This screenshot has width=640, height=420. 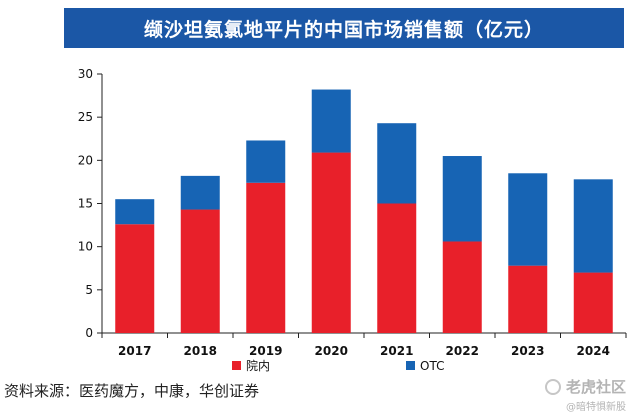 What do you see at coordinates (85, 117) in the screenshot?
I see `y-tick-label: 25` at bounding box center [85, 117].